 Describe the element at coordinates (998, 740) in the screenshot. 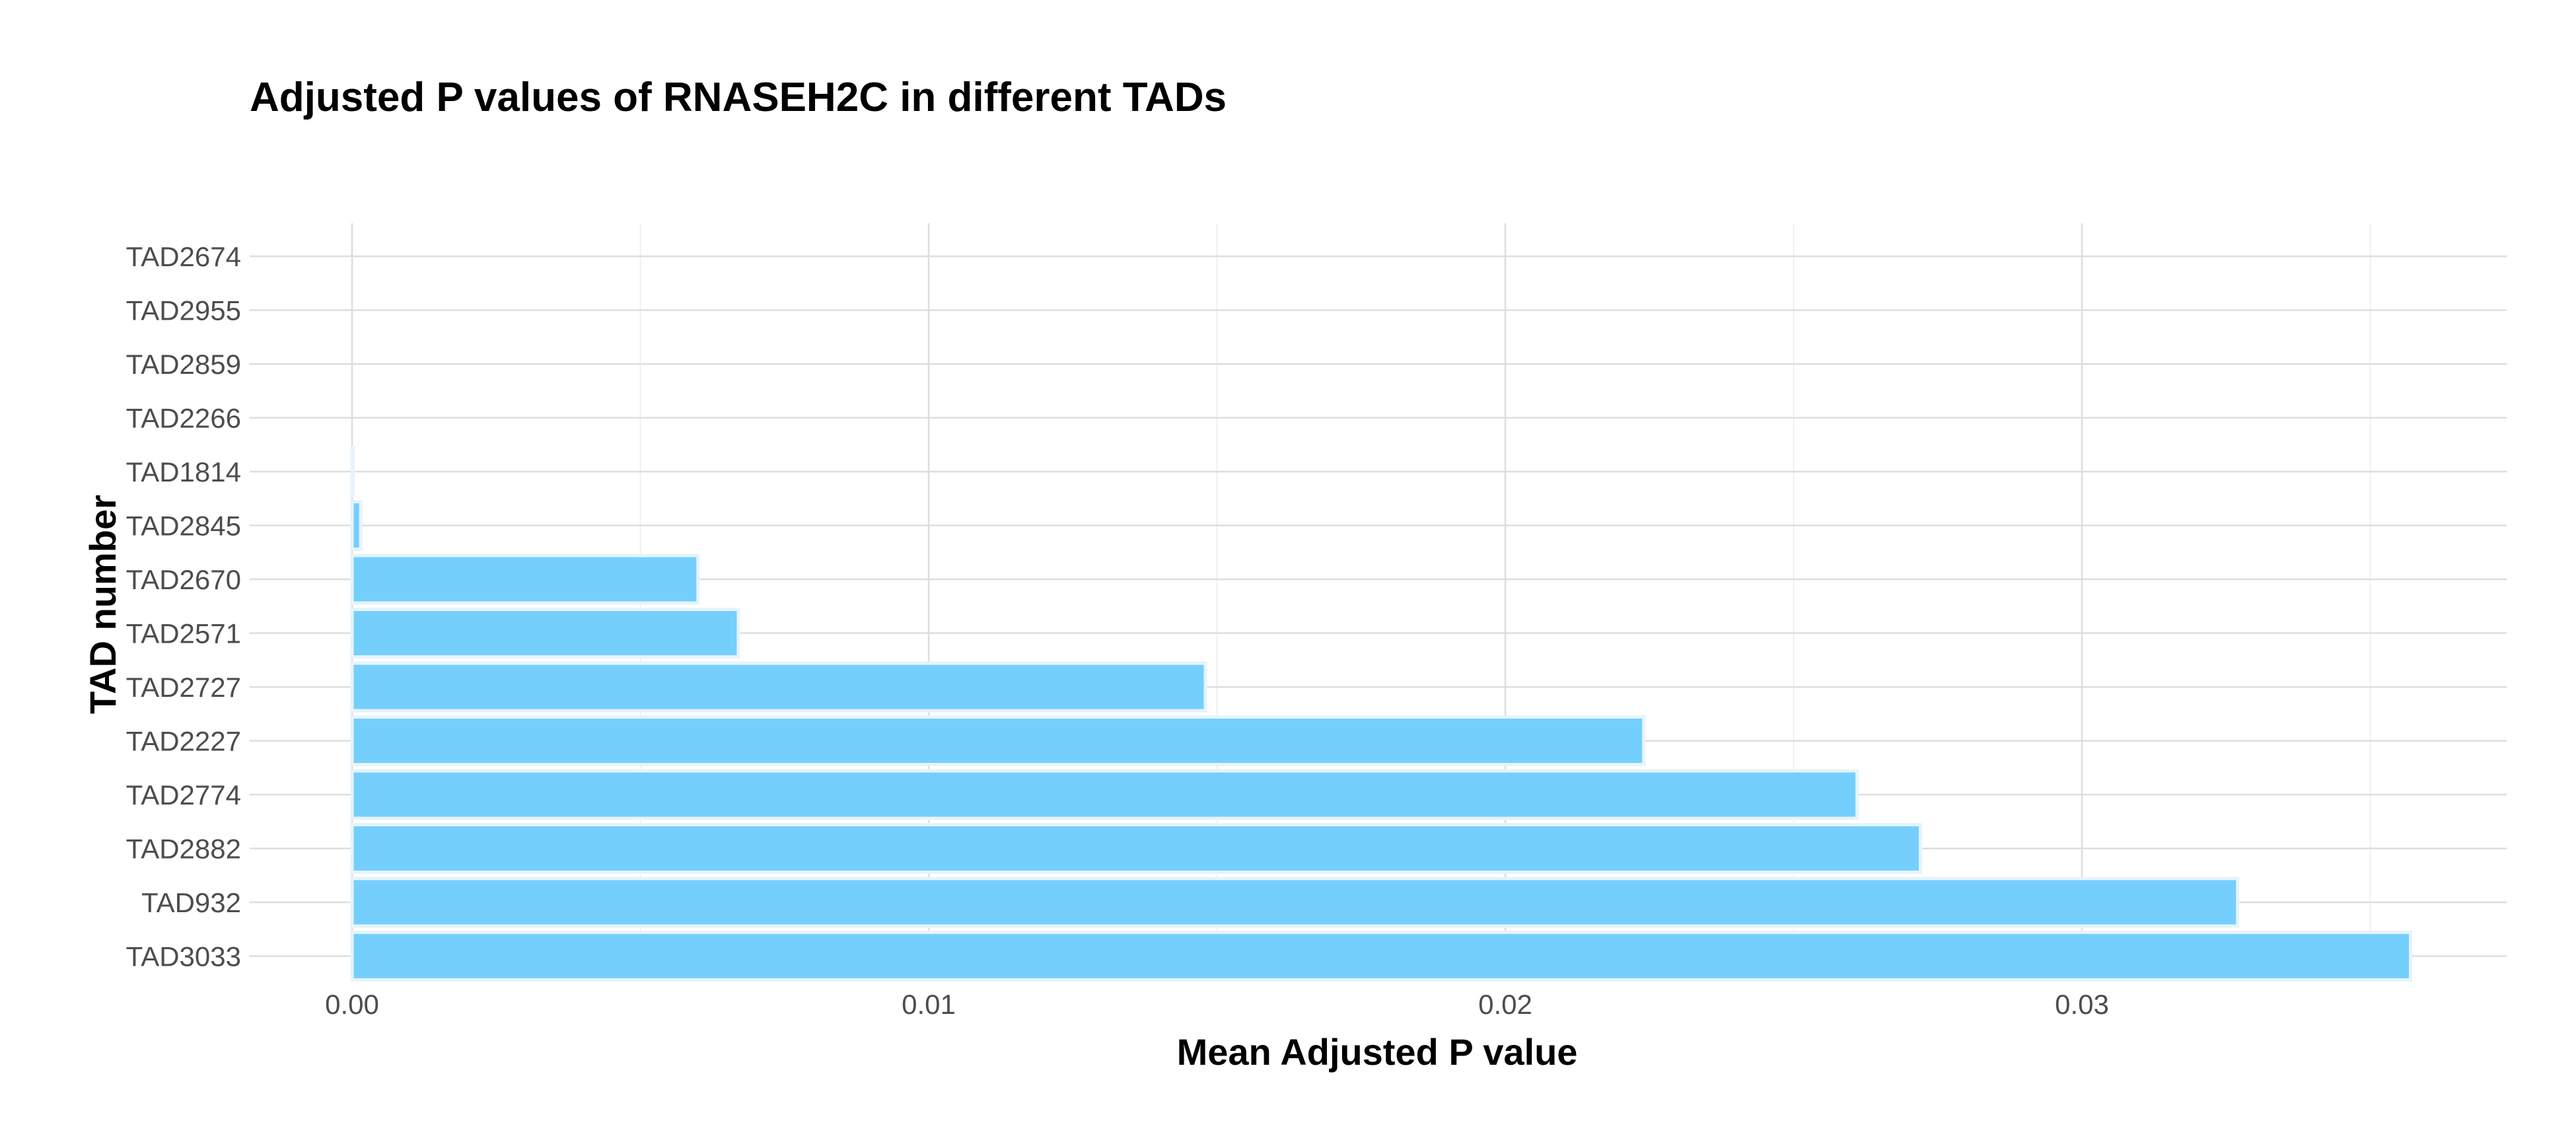

I see `bar-tad2227` at that location.